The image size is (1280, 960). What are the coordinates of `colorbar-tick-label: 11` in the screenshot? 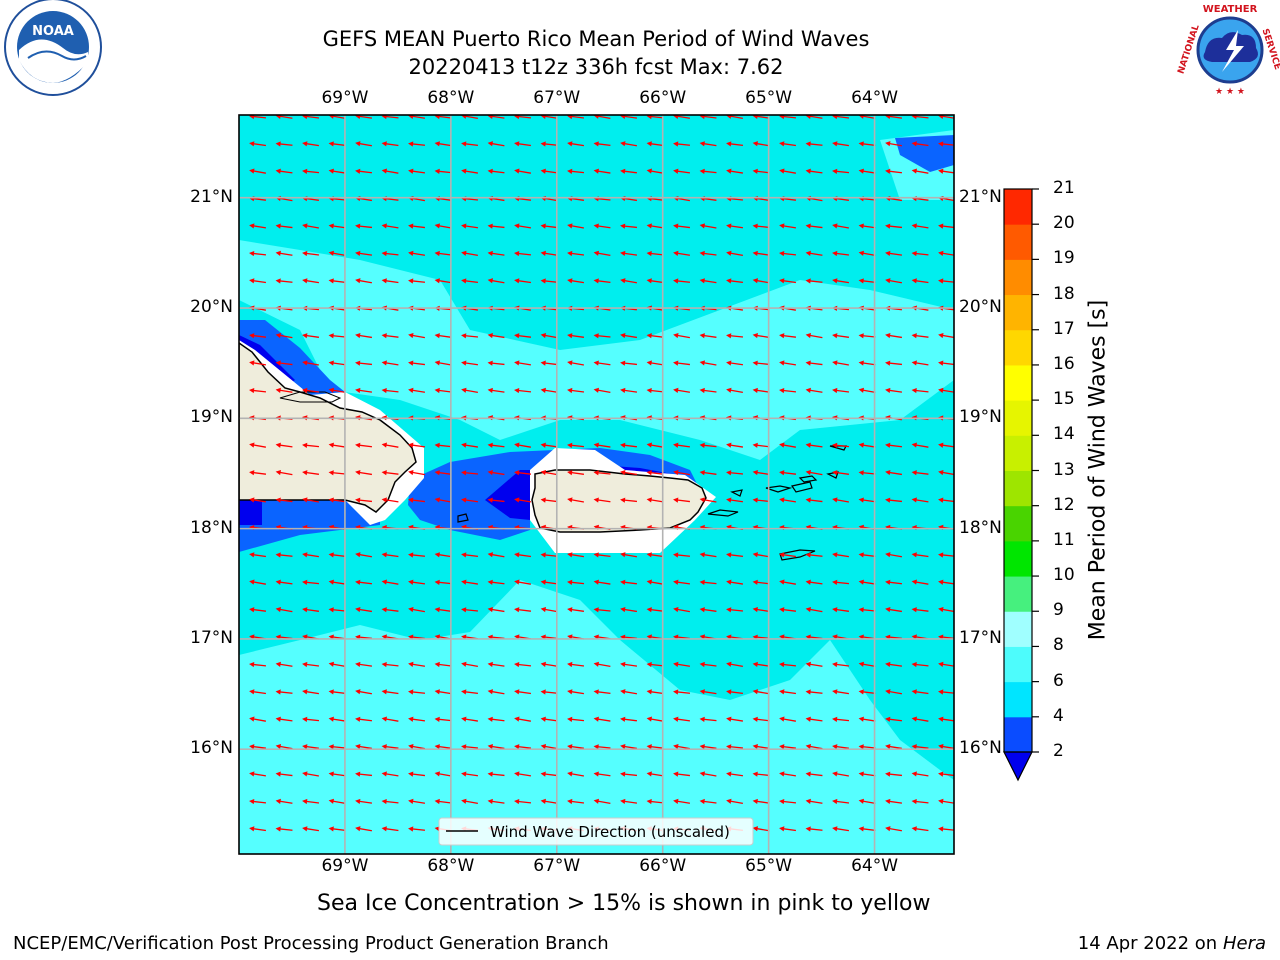 It's located at (1064, 539).